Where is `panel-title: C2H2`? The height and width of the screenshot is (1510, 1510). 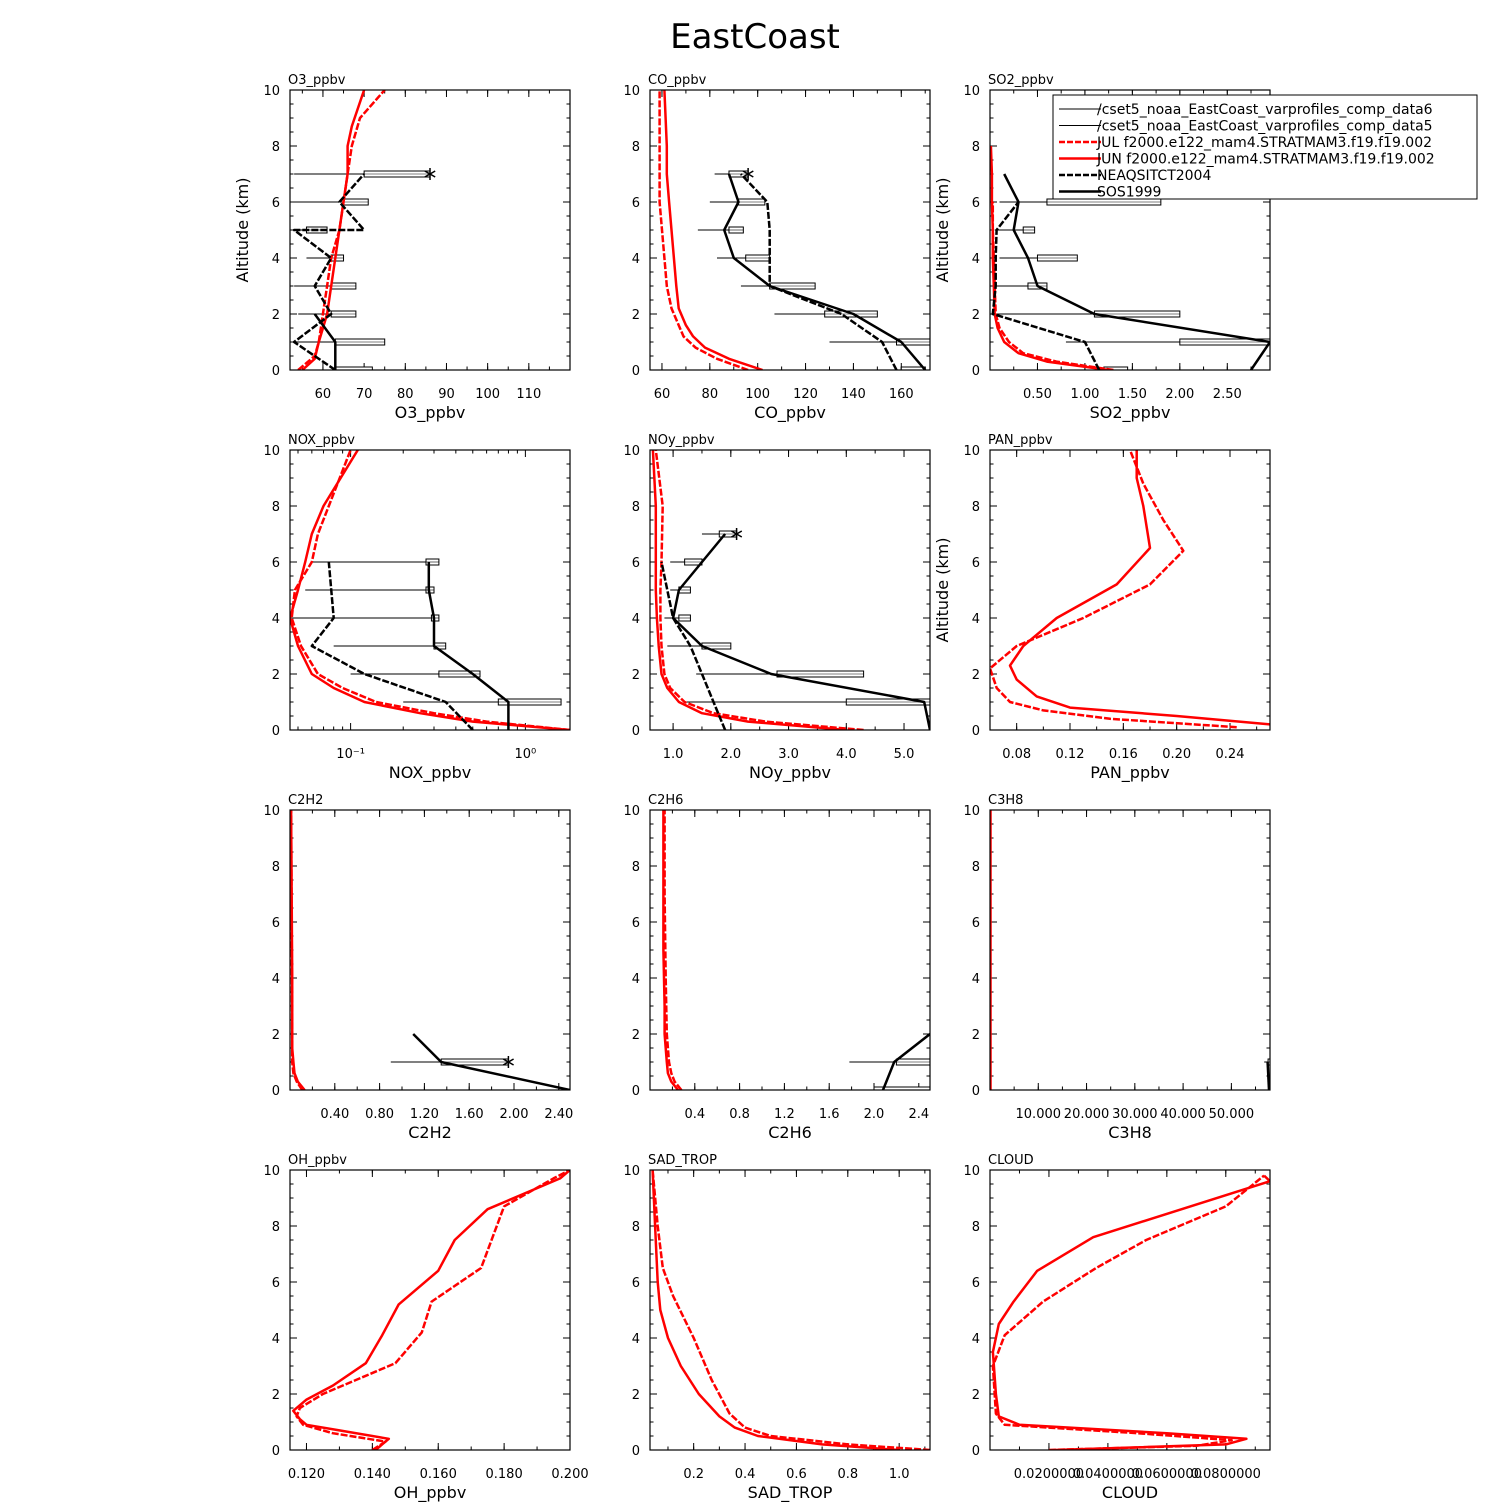
panel-title: C2H2 is located at coordinates (305, 800).